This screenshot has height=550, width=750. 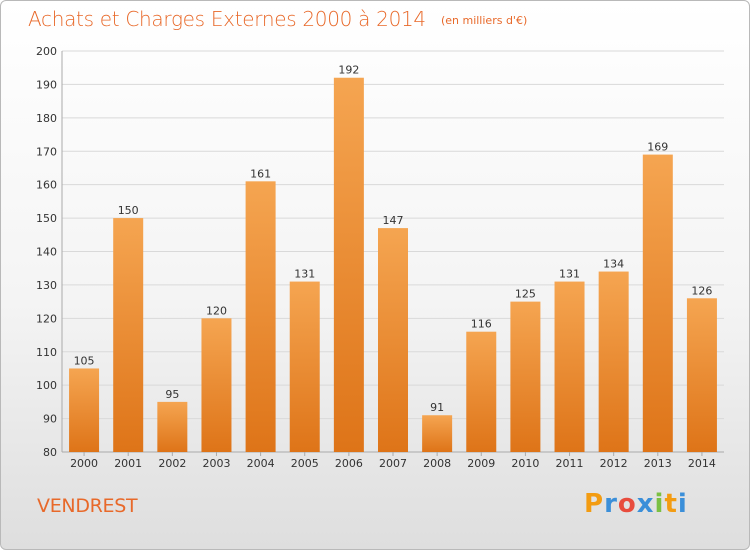 I want to click on bar-2005, so click(x=304, y=366).